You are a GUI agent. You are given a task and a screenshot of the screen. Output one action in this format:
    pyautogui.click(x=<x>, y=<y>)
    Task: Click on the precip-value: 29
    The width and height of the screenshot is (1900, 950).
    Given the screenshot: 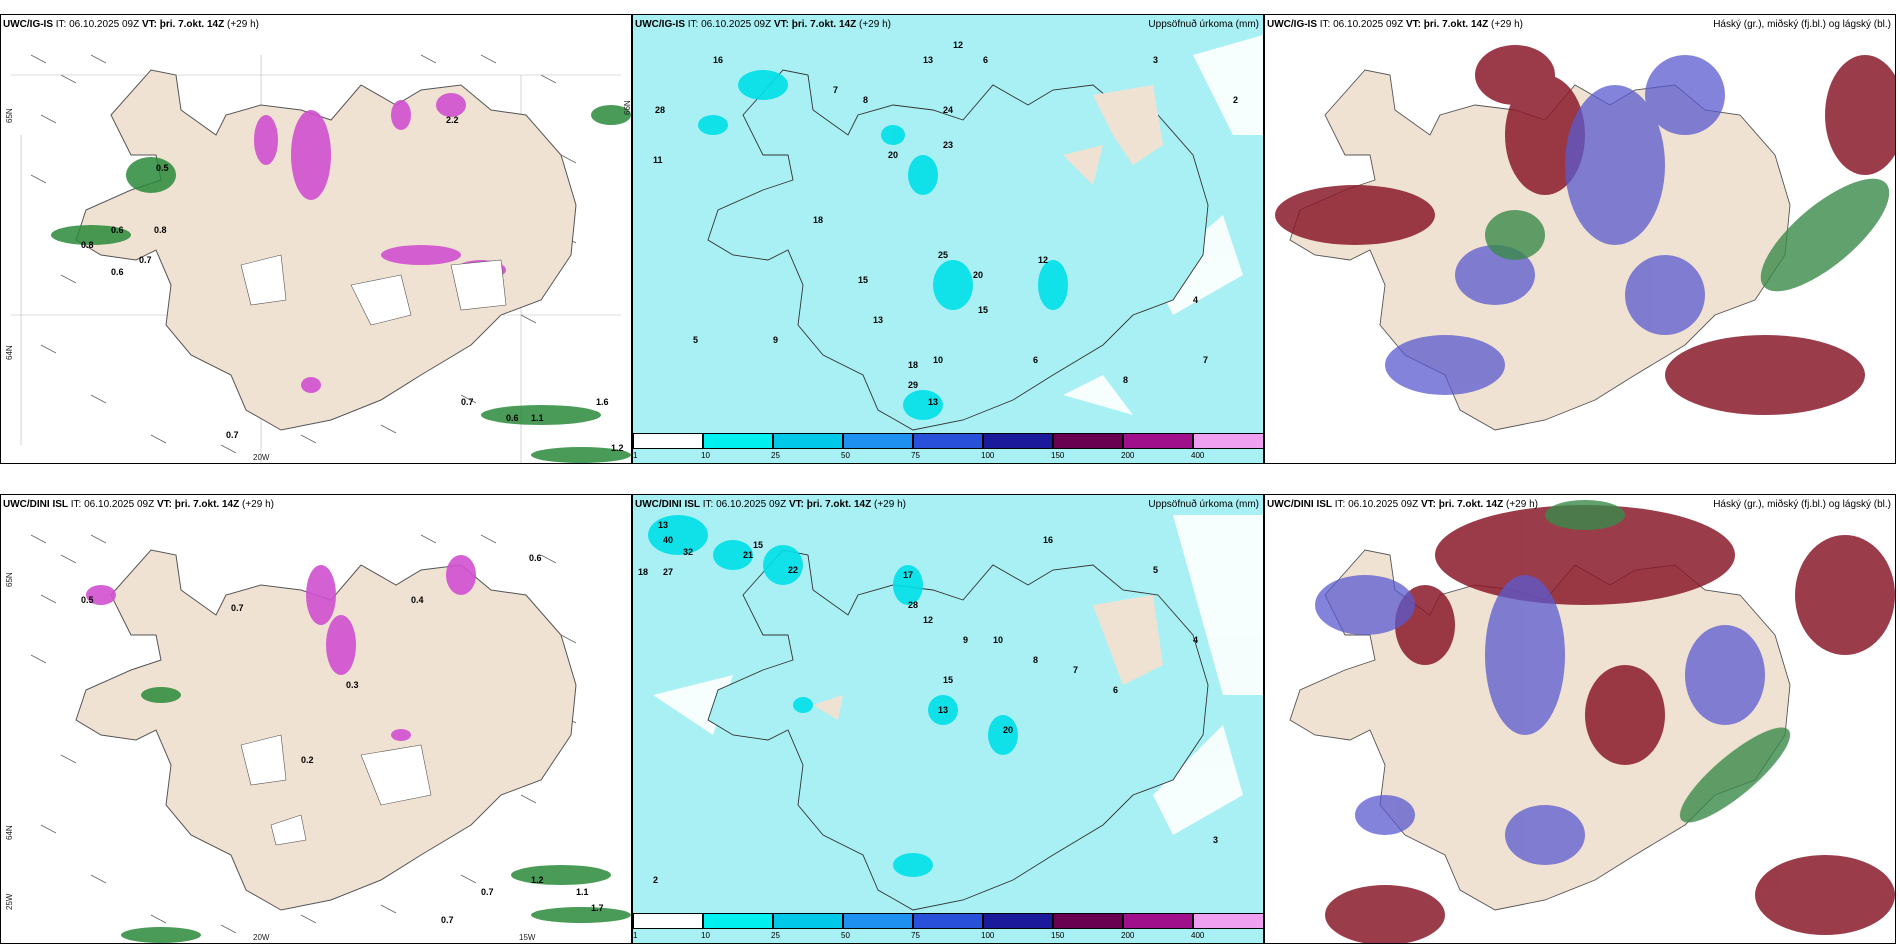 What is the action you would take?
    pyautogui.click(x=913, y=385)
    